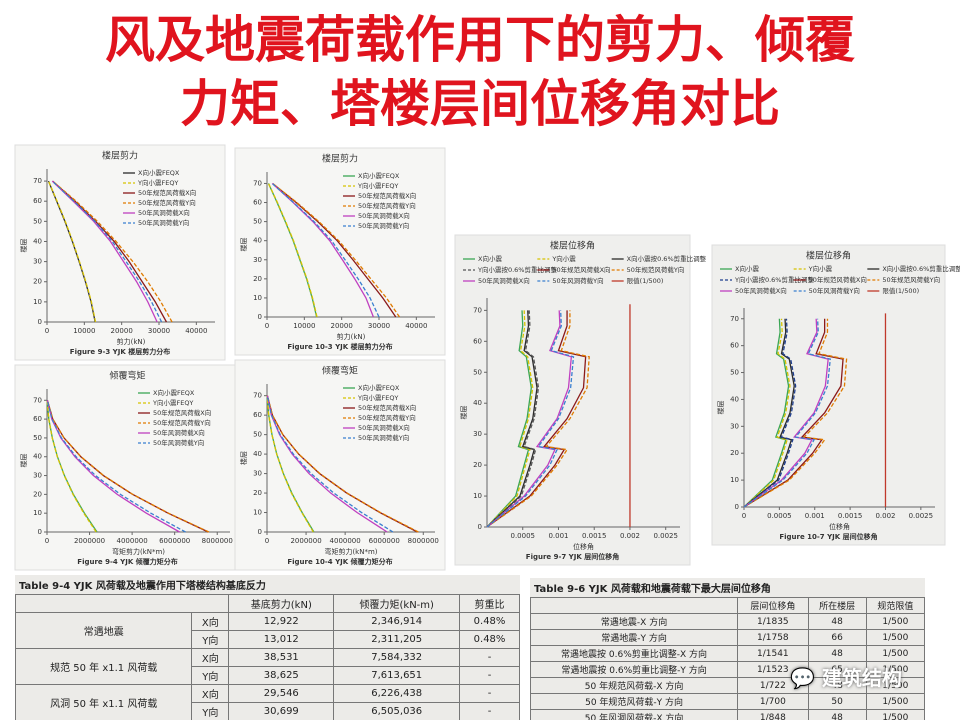  I want to click on title-line: 风及地震荷载作用下的剪力、倾覆, so click(480, 40).